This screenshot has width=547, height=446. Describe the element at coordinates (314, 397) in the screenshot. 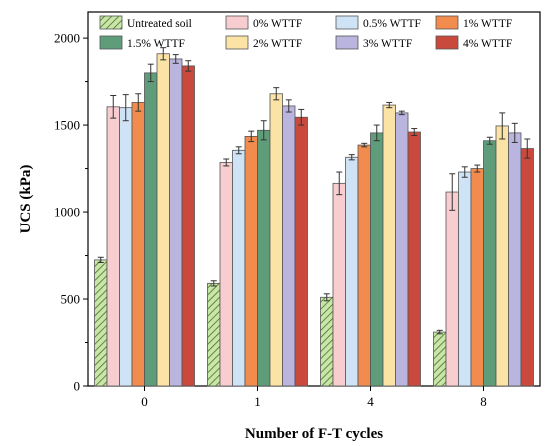

I see `x-axis: 0 1 4 8` at that location.